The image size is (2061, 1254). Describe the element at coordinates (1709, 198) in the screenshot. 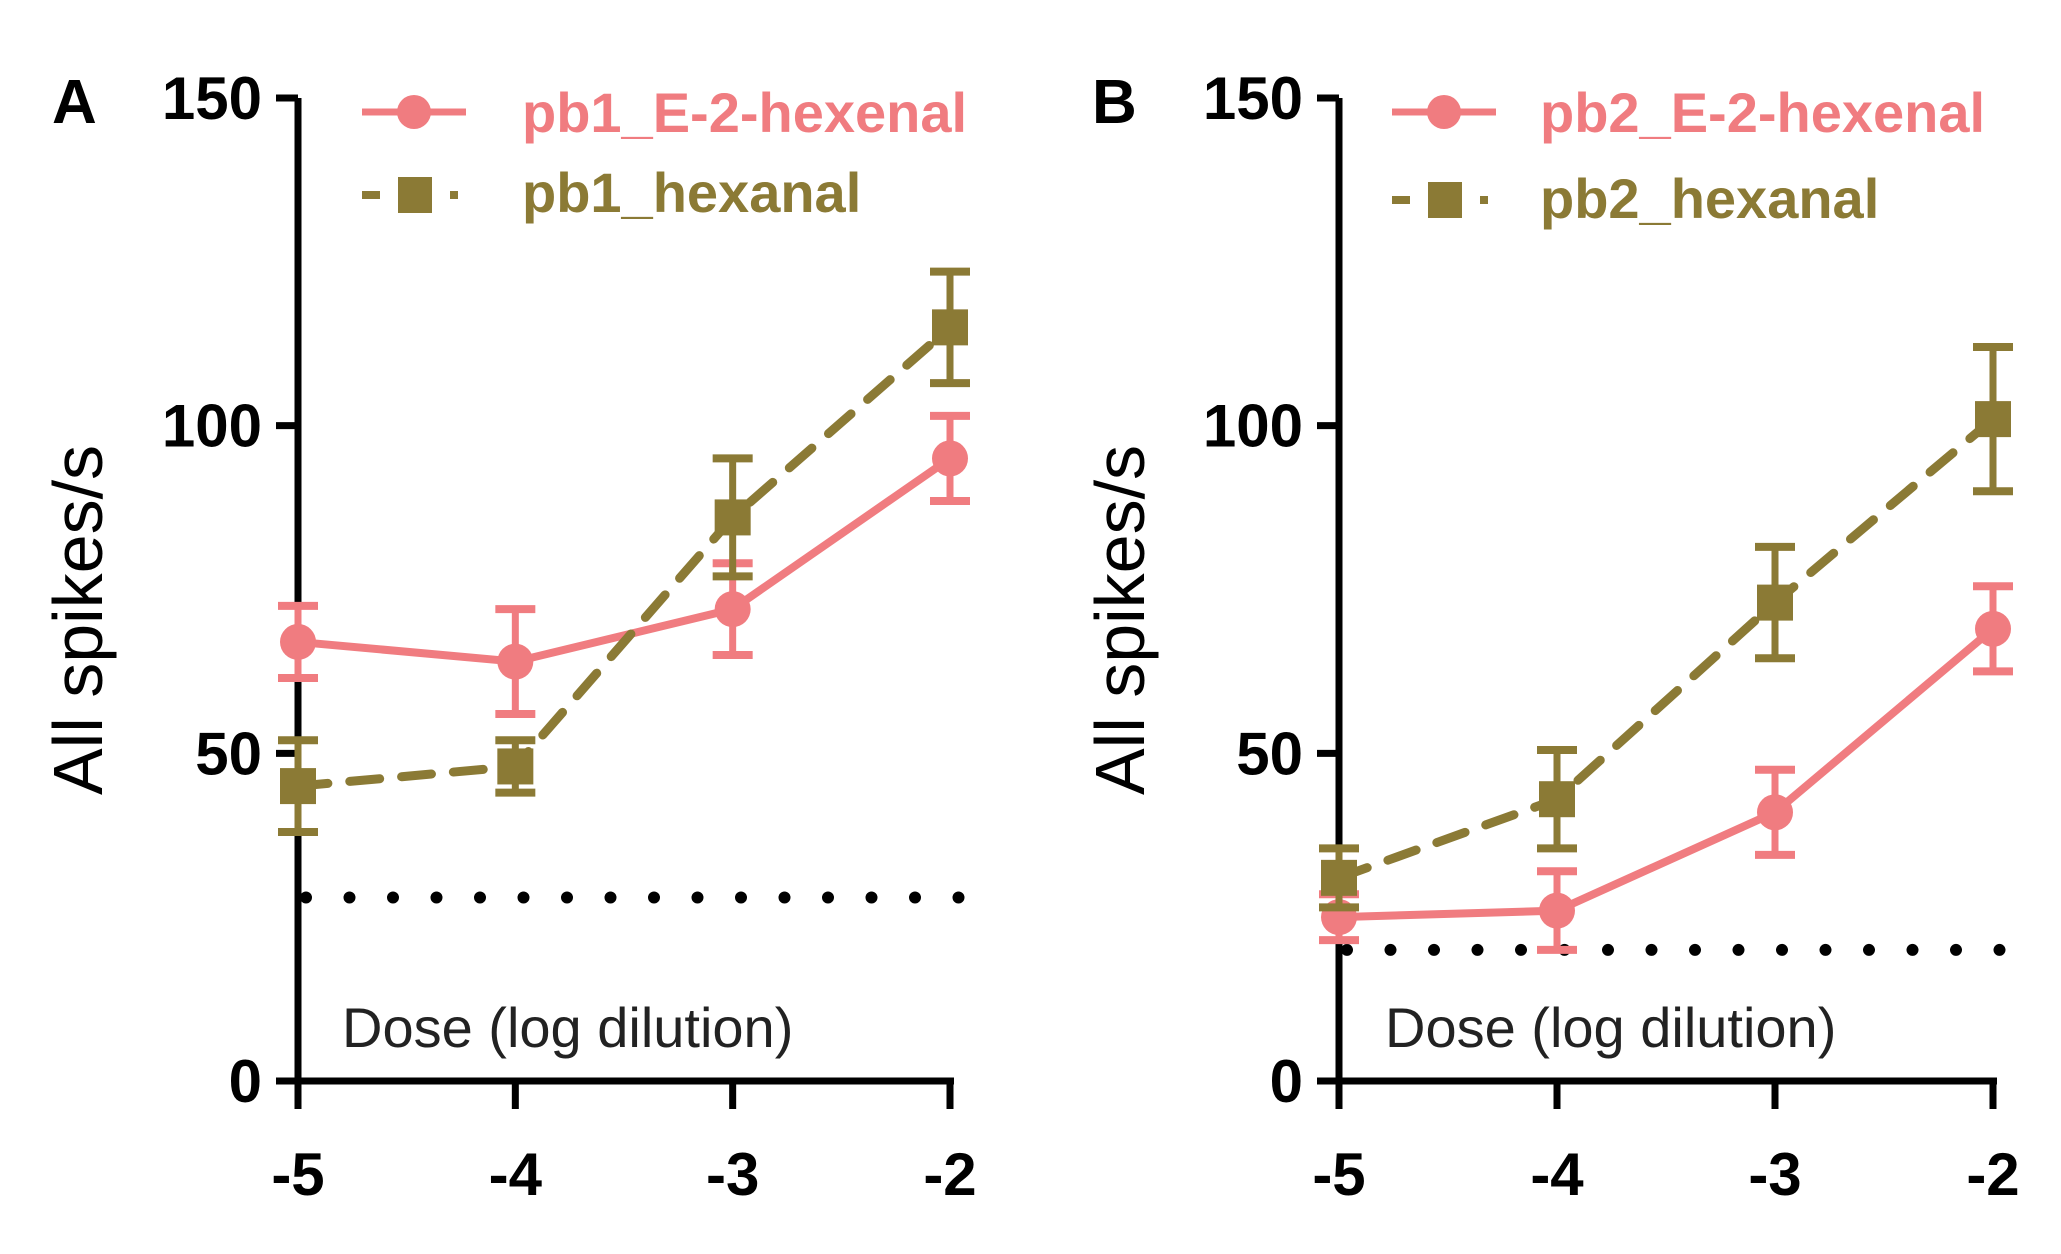

I see `legend-label-hexanal: pb2_hexanal` at that location.